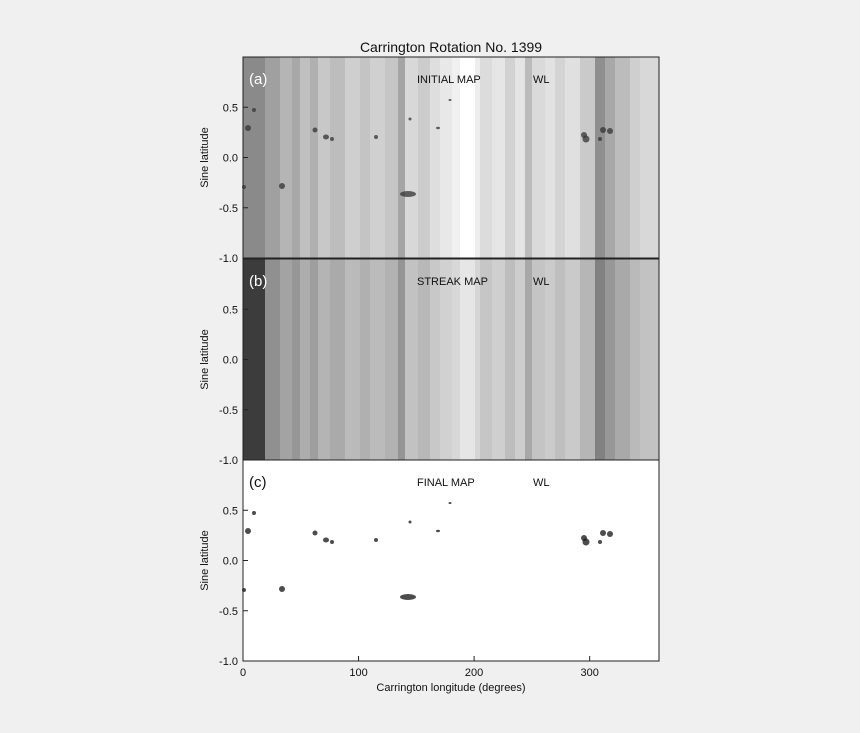  Describe the element at coordinates (258, 482) in the screenshot. I see `panel-label: (c)` at that location.